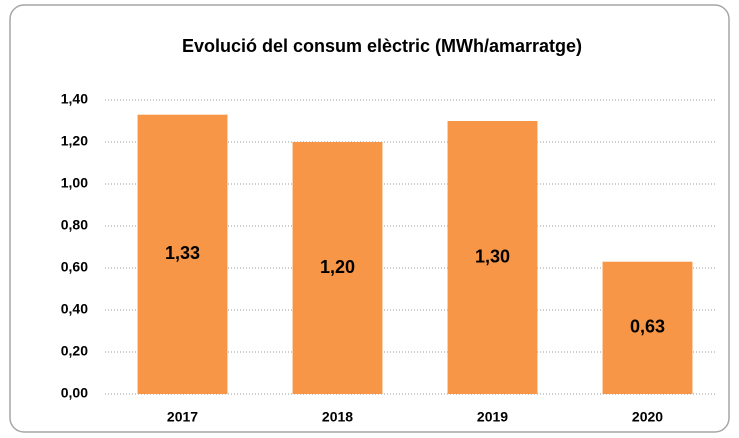 Image resolution: width=739 pixels, height=438 pixels. Describe the element at coordinates (74, 267) in the screenshot. I see `y-tick-label: 0,60` at that location.